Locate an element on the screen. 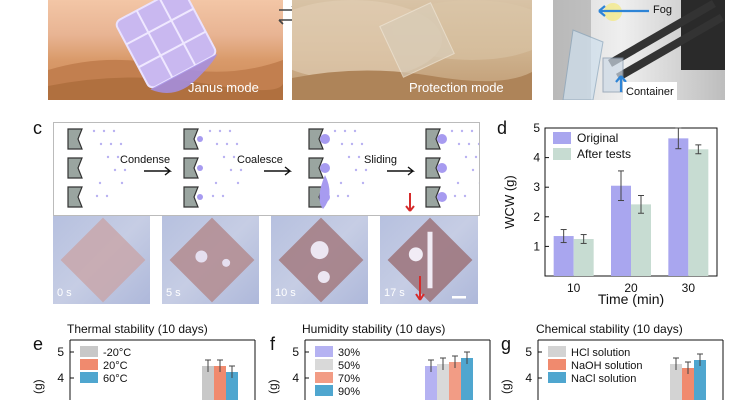 The width and height of the screenshot is (750, 400). panel-letter-c: c is located at coordinates (37, 128).